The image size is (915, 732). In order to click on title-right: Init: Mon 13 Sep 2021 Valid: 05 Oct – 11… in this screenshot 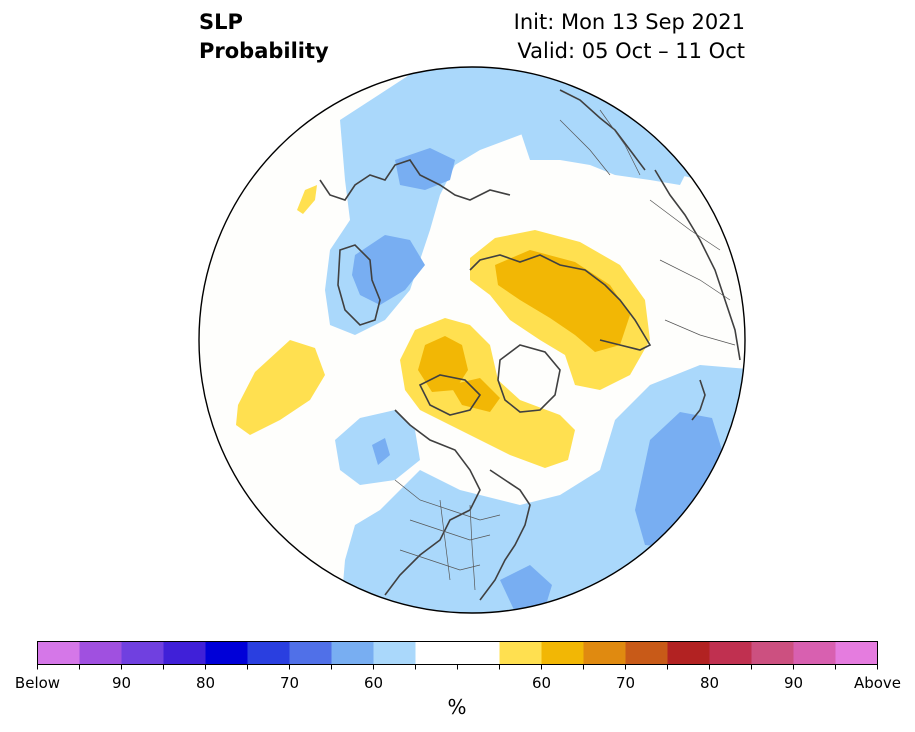, I will do `click(629, 37)`.